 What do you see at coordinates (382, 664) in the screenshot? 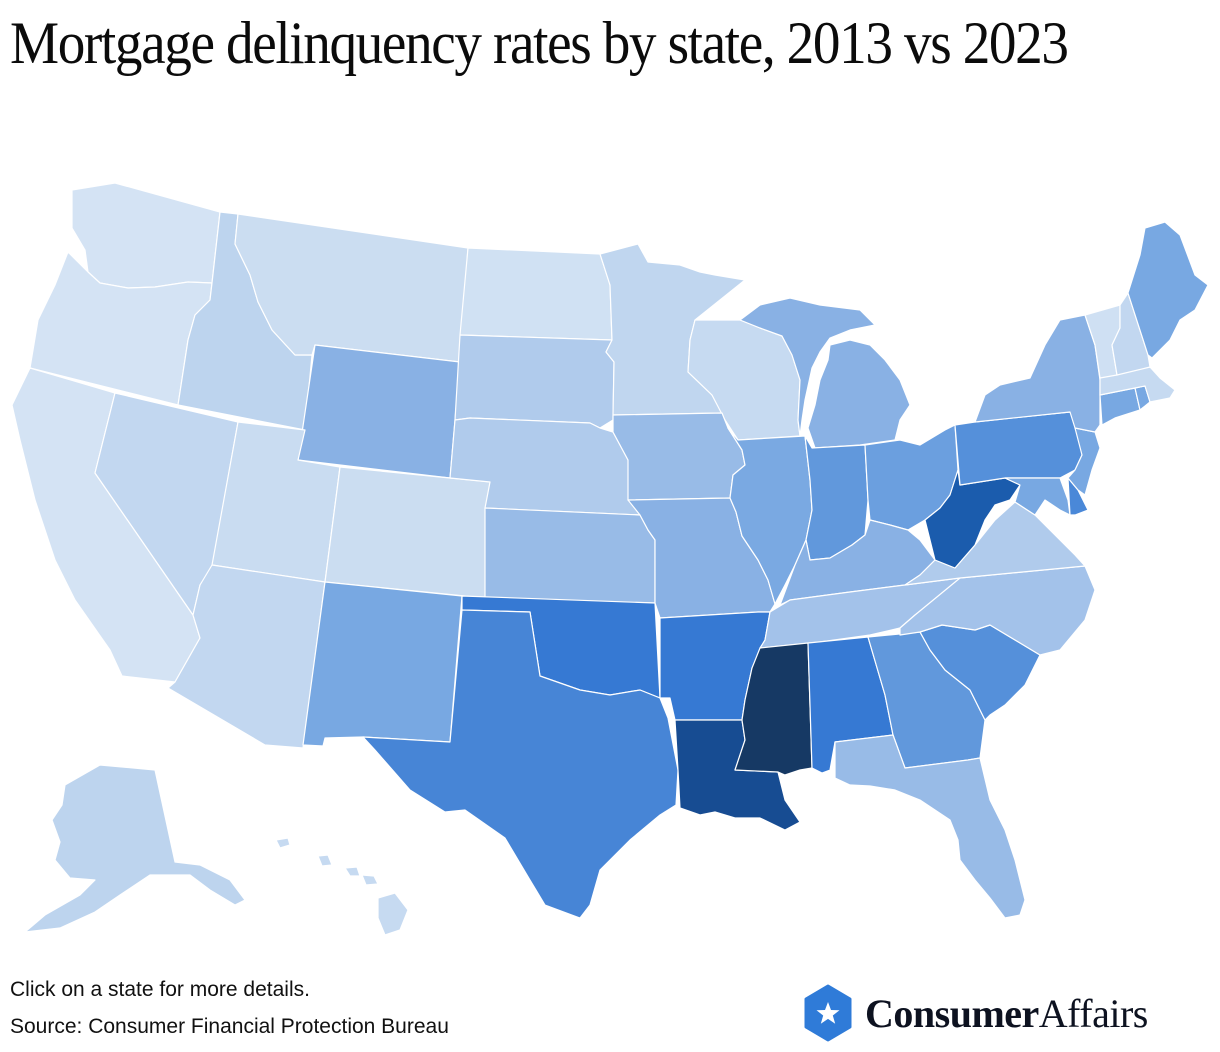
I see `state-NM: New Mexico` at bounding box center [382, 664].